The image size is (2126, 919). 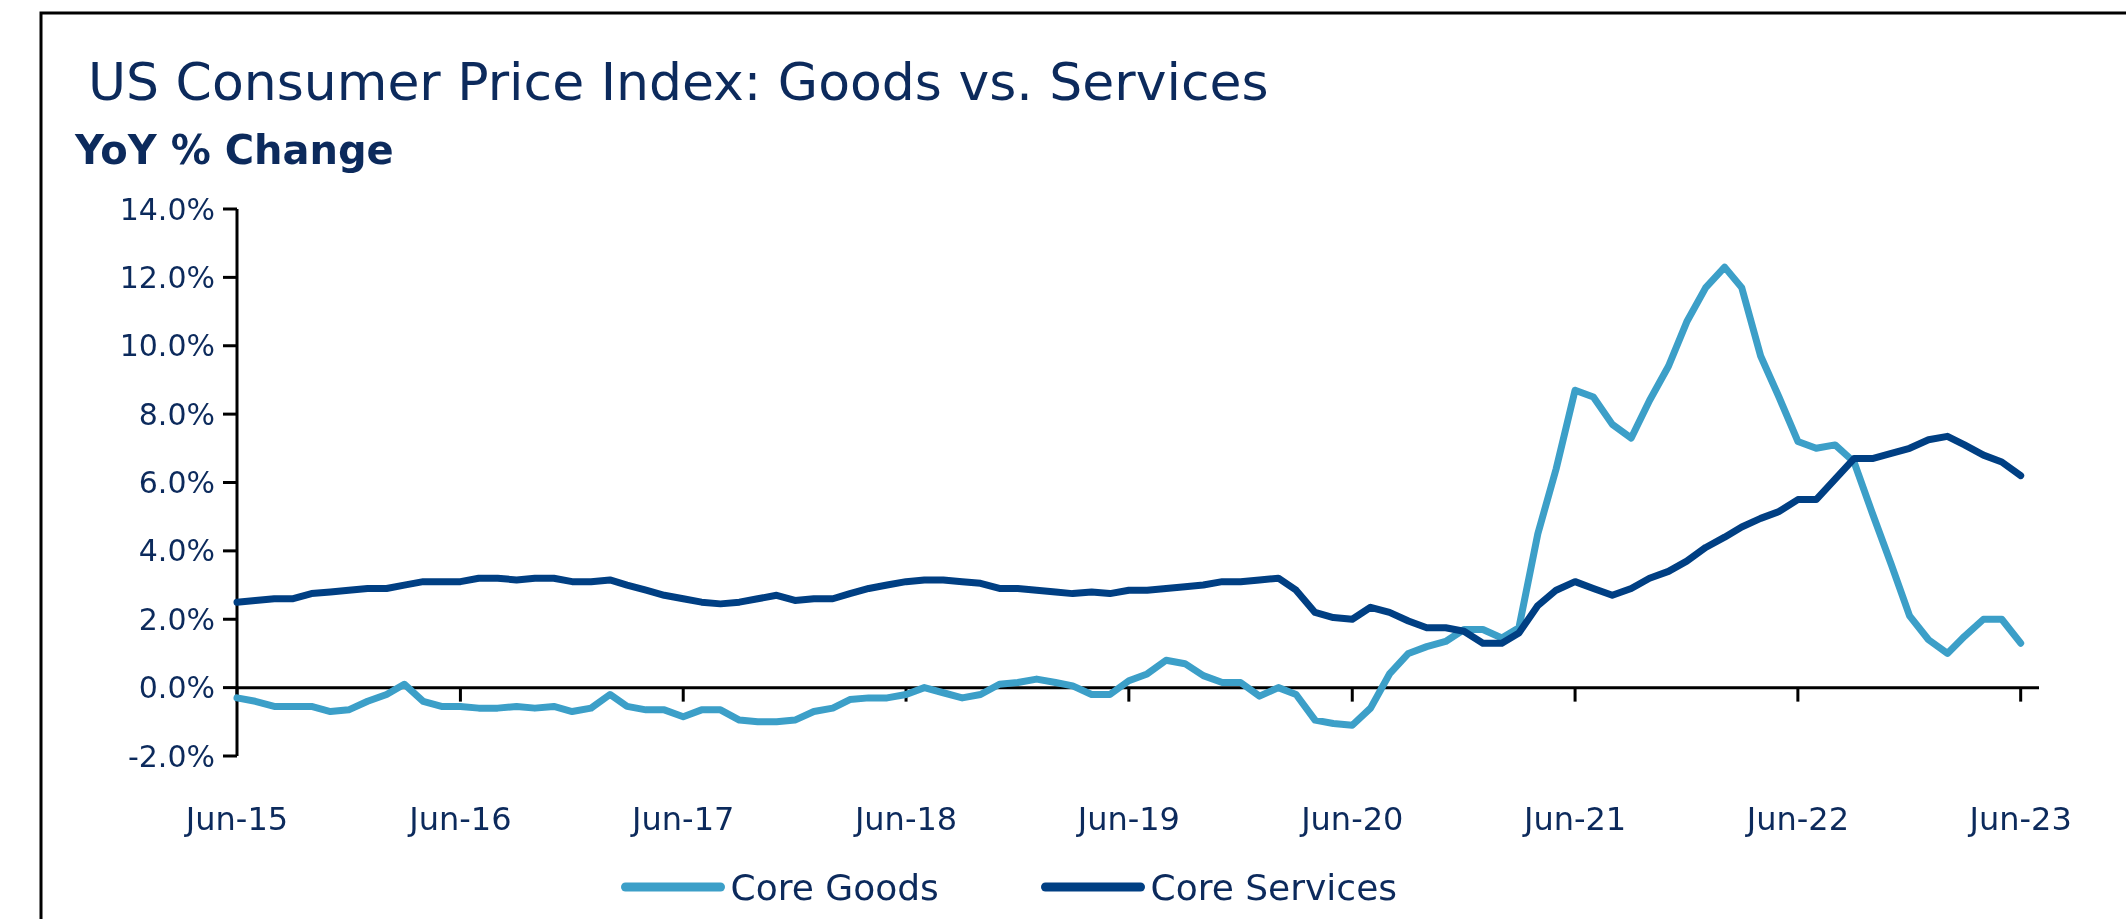 I want to click on y-tick-label: 14.0%, so click(x=167, y=209).